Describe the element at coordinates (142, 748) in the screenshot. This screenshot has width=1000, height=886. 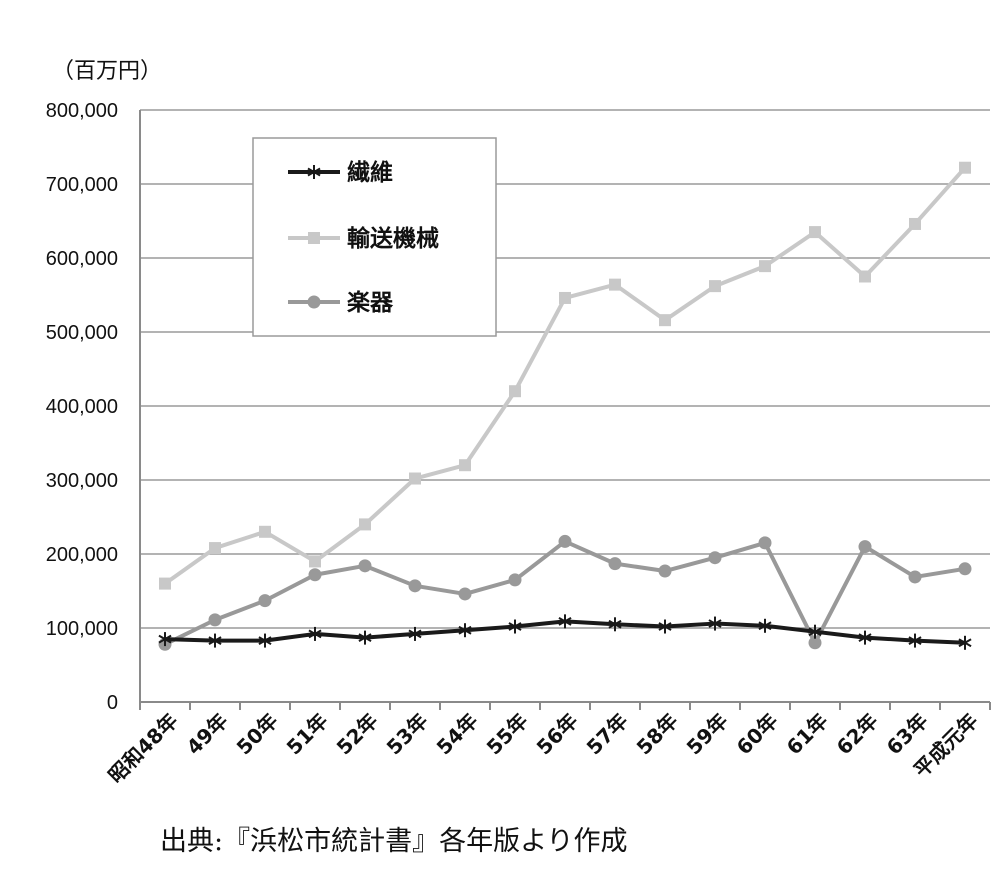
I see `x-tick-label: 昭和48年` at that location.